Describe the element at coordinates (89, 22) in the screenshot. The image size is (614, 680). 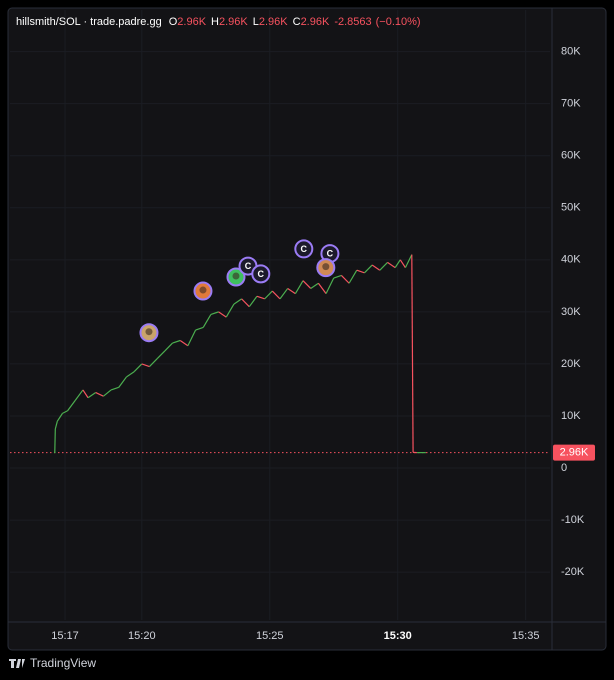
I see `symbol: hillsmith/SOL · trade.padre.gg` at that location.